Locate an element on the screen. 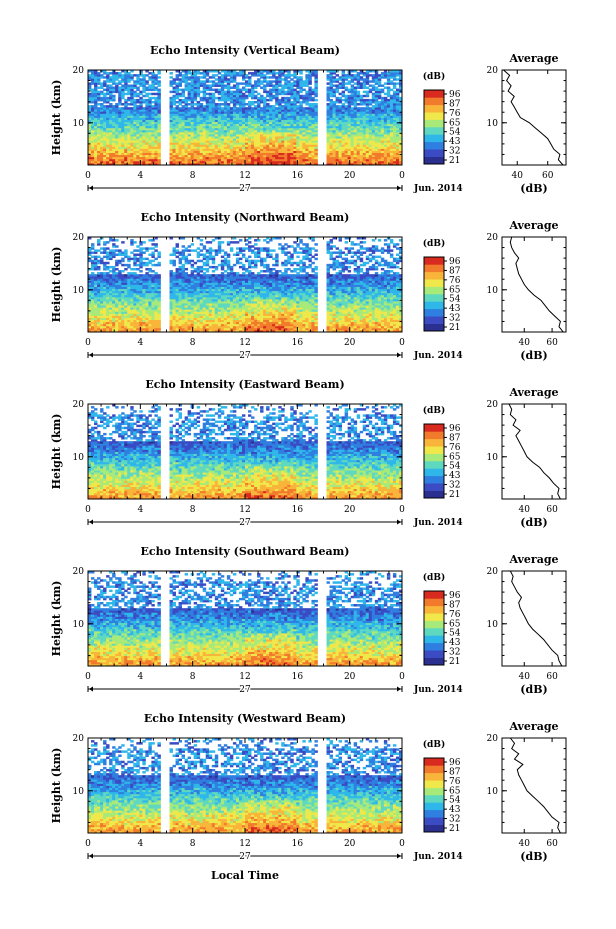 This screenshot has height=929, width=616. day-bar-arrow-left is located at coordinates (91, 522).